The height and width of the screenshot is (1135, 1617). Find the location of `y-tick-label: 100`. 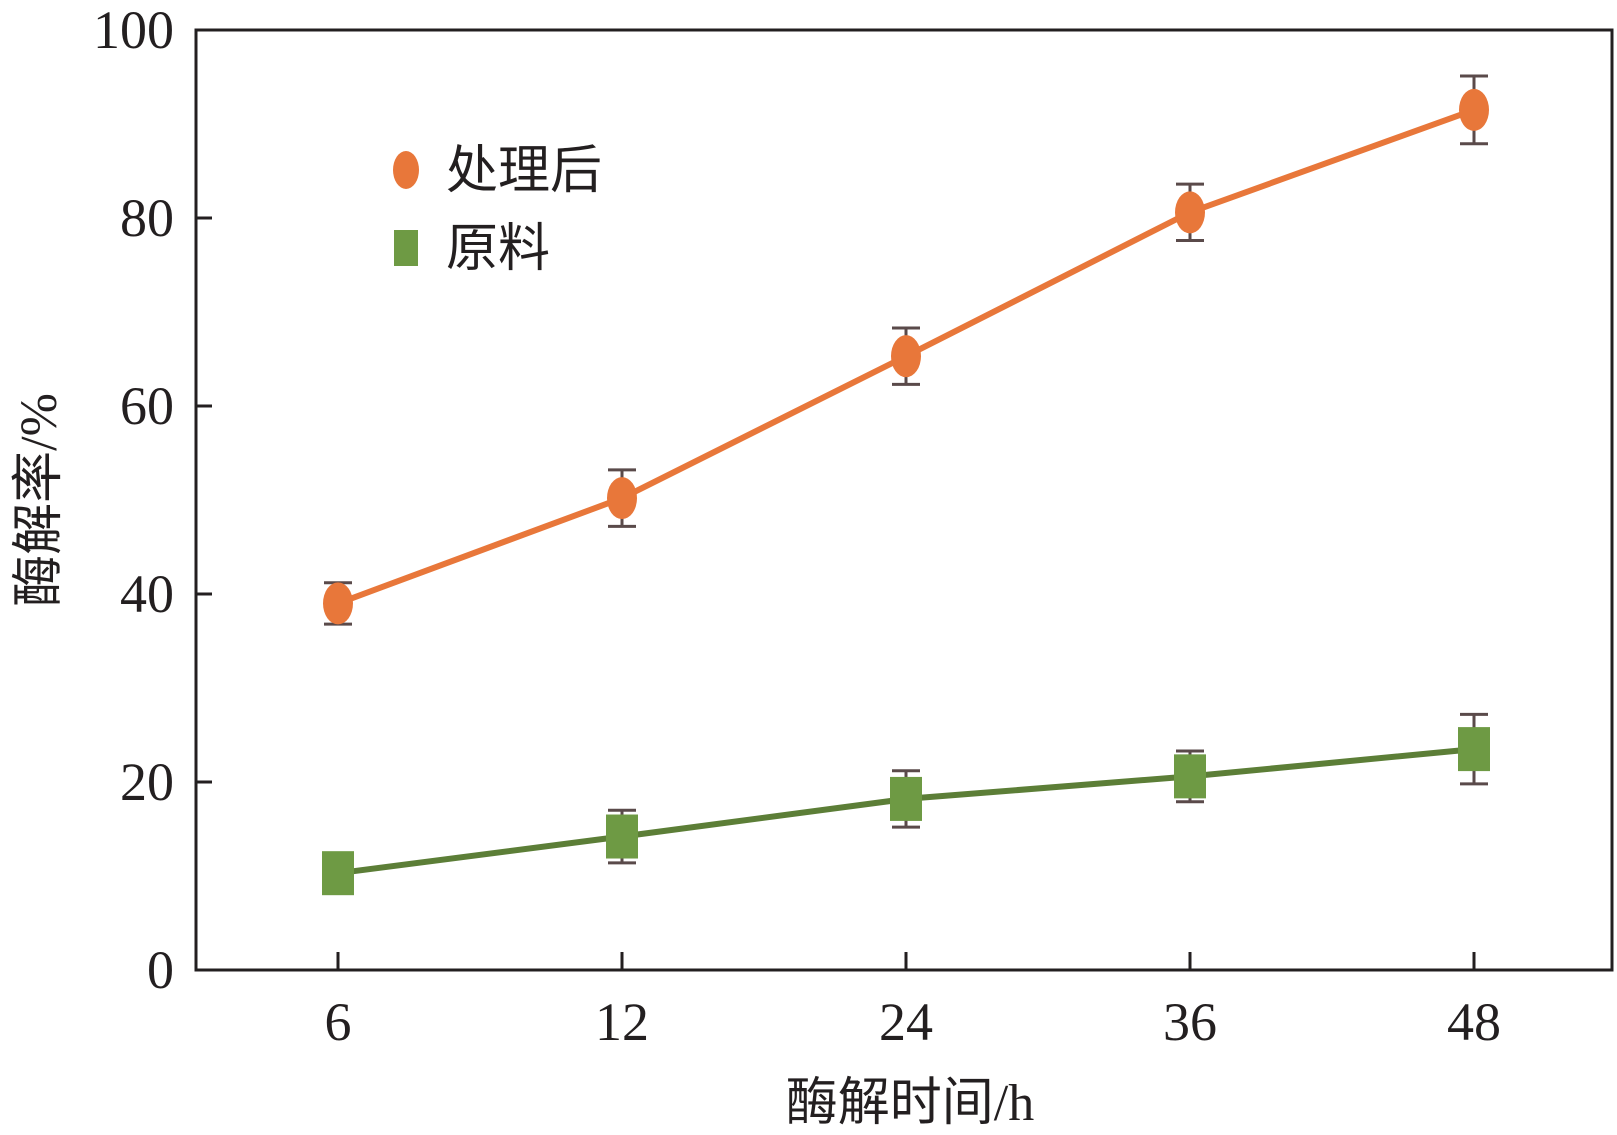

y-tick-label: 100 is located at coordinates (133, 30).